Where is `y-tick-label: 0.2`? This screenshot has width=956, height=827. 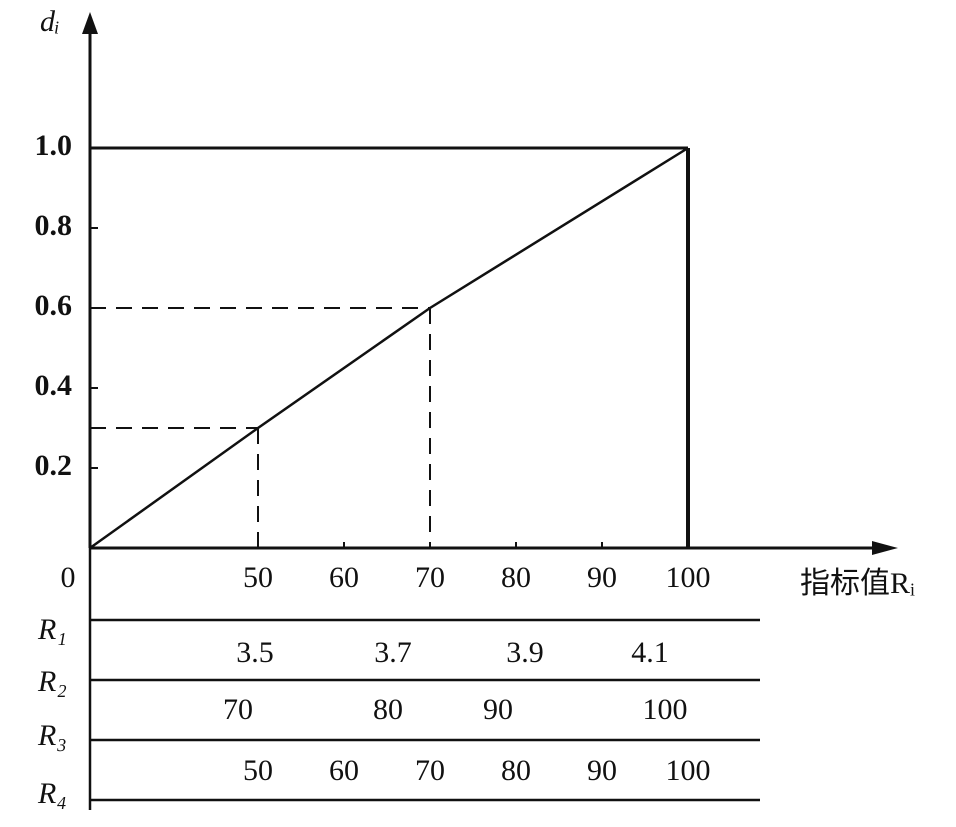
y-tick-label: 0.2 is located at coordinates (54, 465).